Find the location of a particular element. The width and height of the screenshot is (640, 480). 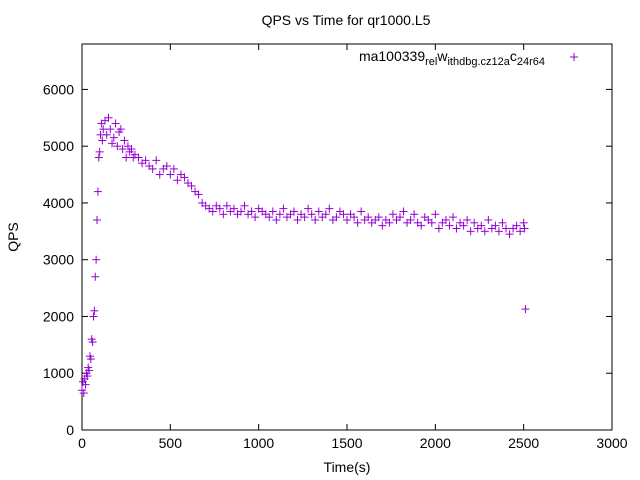

y-tick-label: 3000 is located at coordinates (58, 260).